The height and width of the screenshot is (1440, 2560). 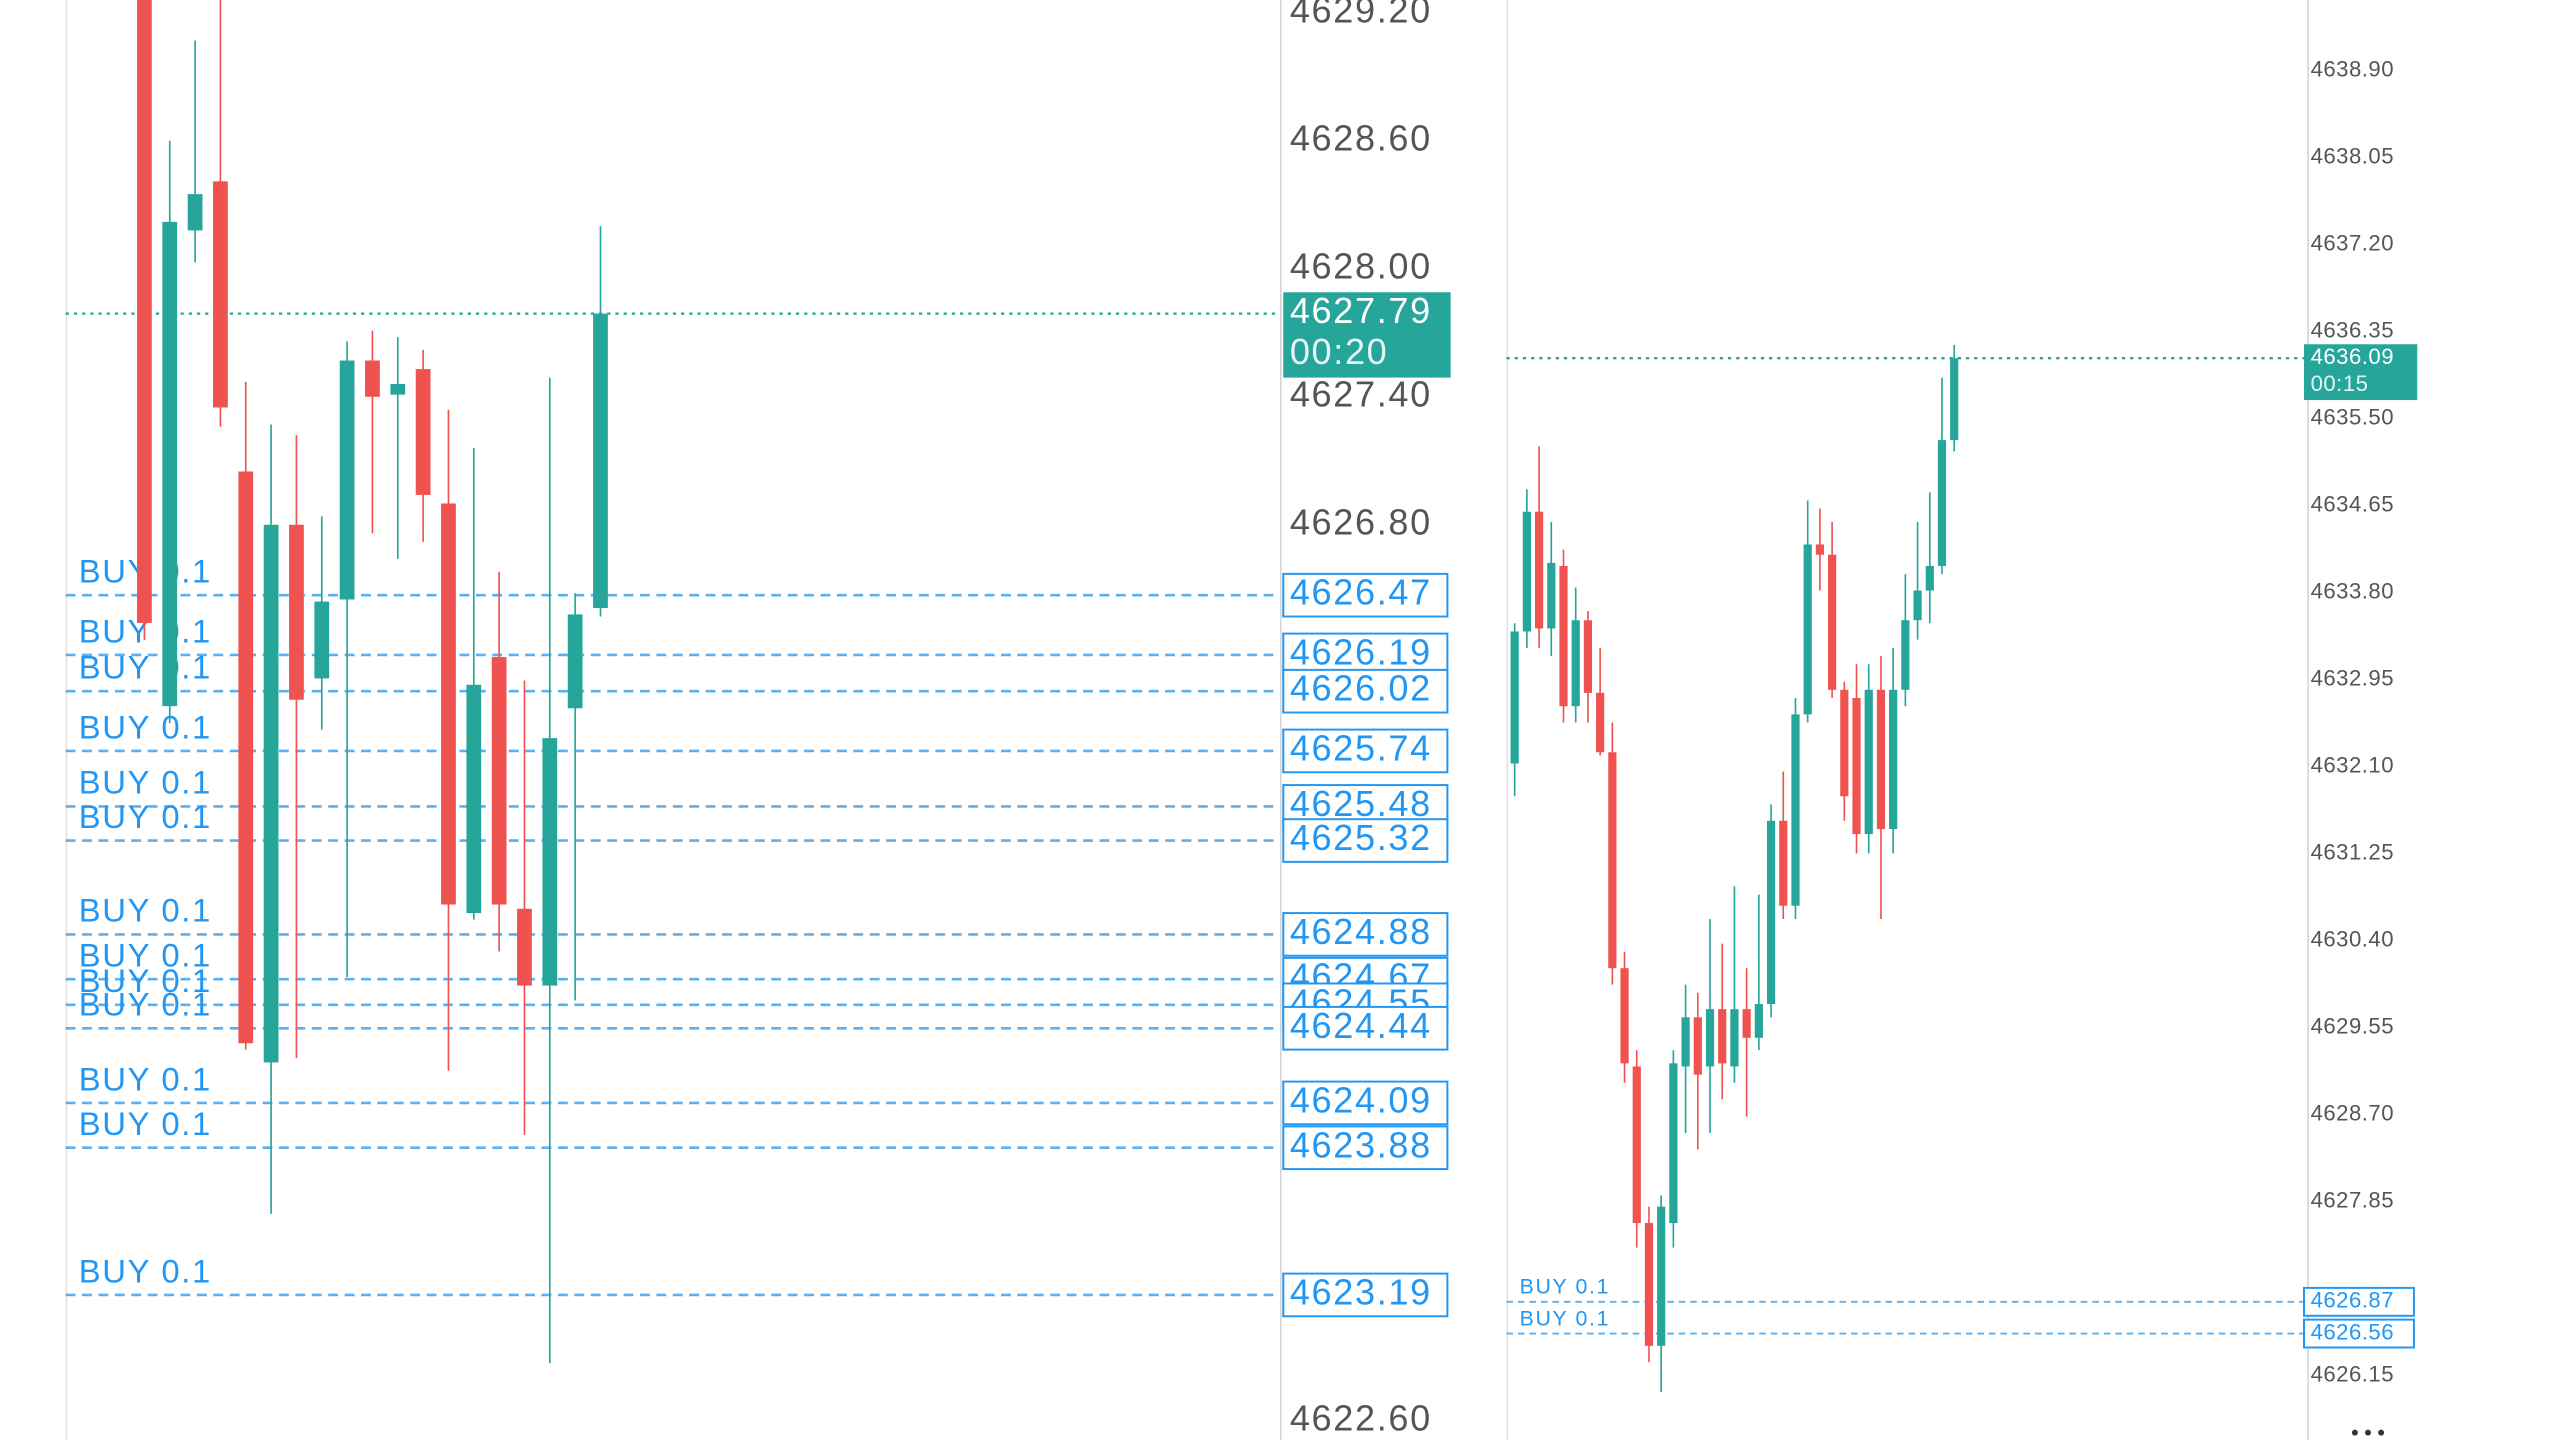 What do you see at coordinates (2361, 372) in the screenshot?
I see `current-price-box` at bounding box center [2361, 372].